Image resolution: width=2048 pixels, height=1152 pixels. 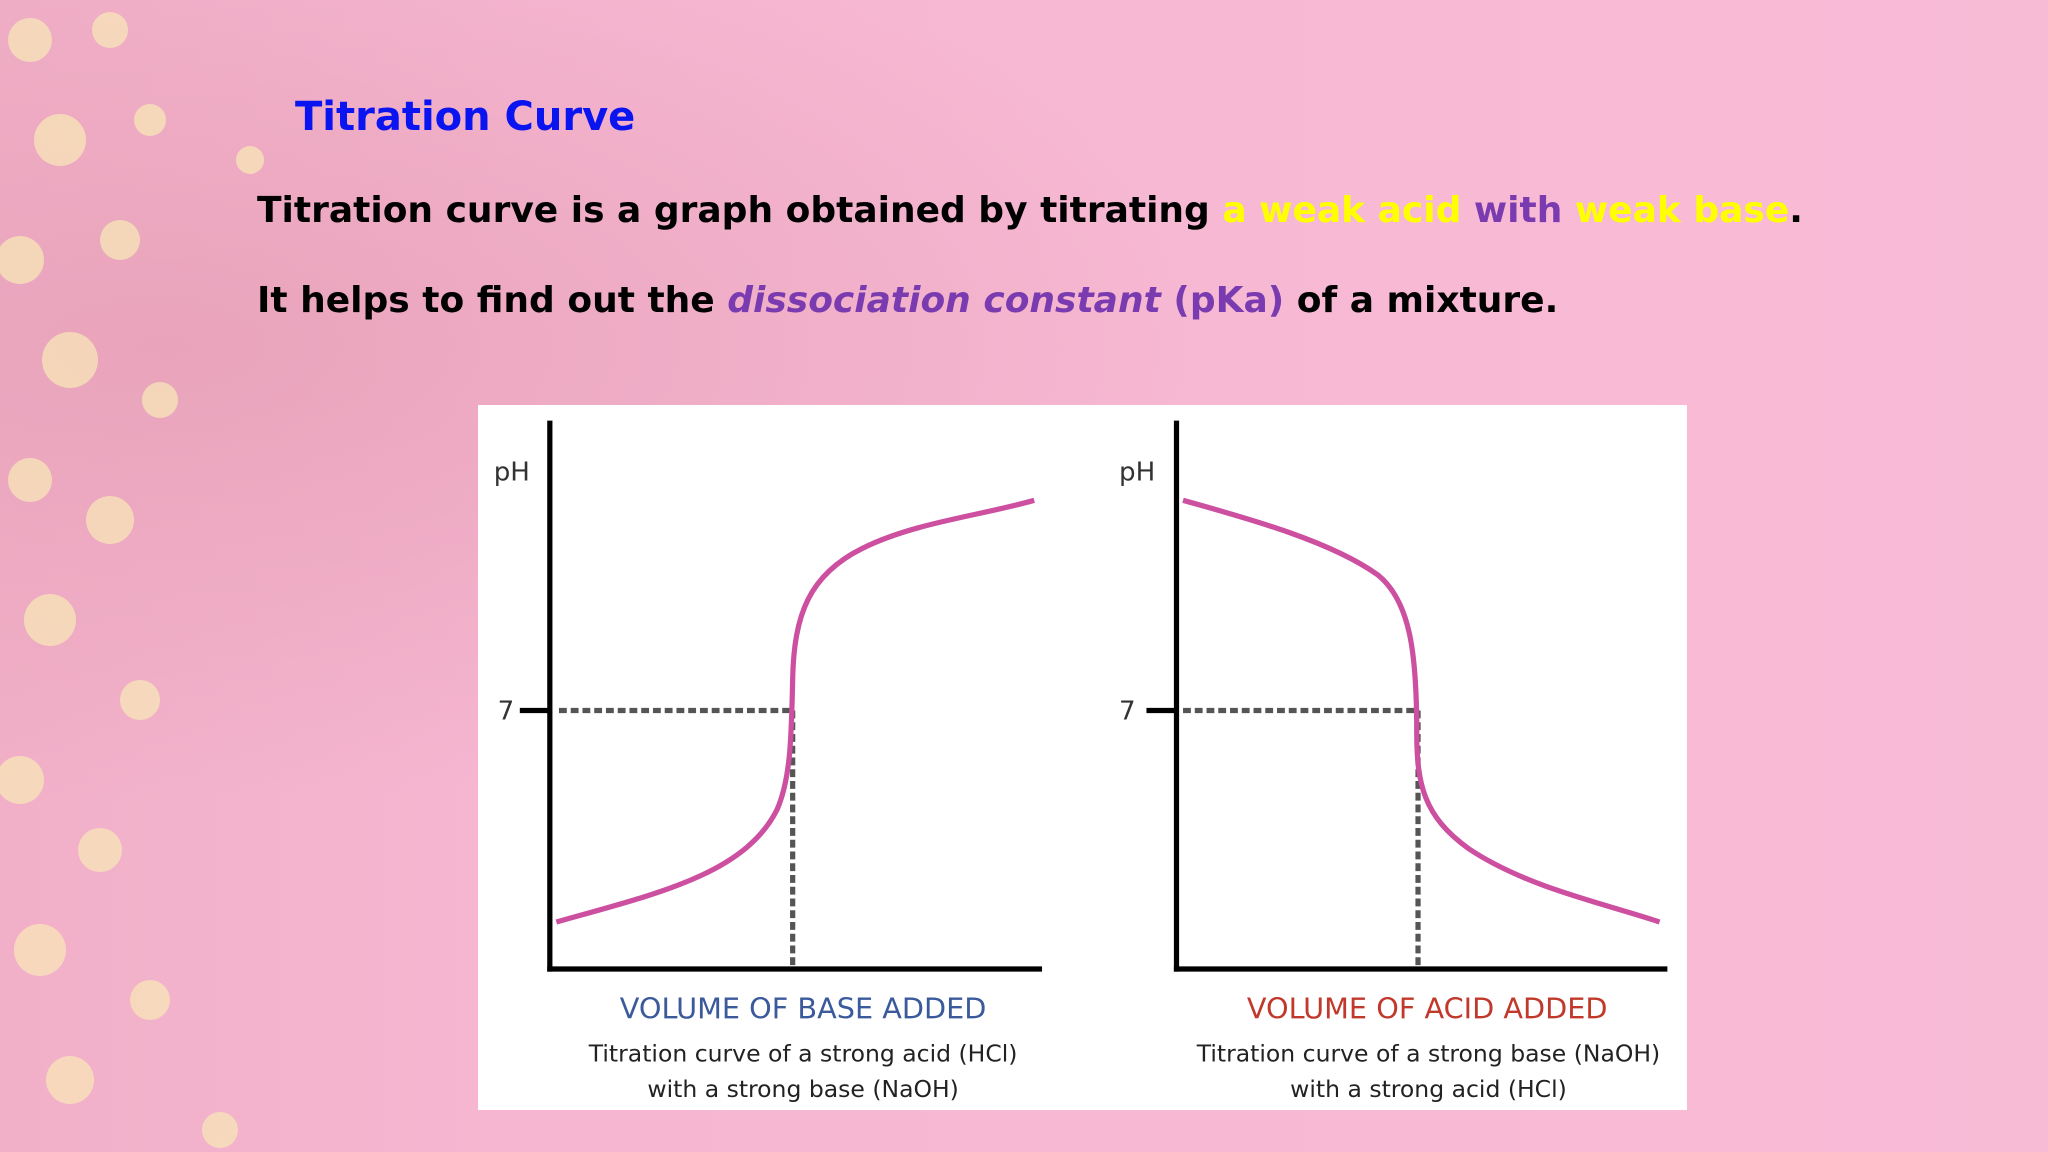 I want to click on text: of a mixture., so click(x=1421, y=300).